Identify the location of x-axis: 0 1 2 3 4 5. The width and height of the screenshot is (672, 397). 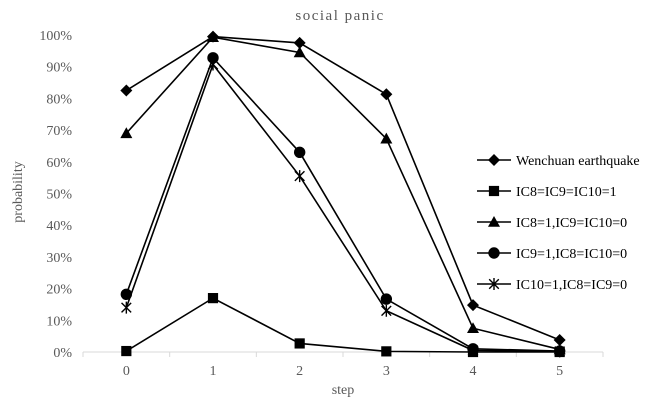
(343, 365).